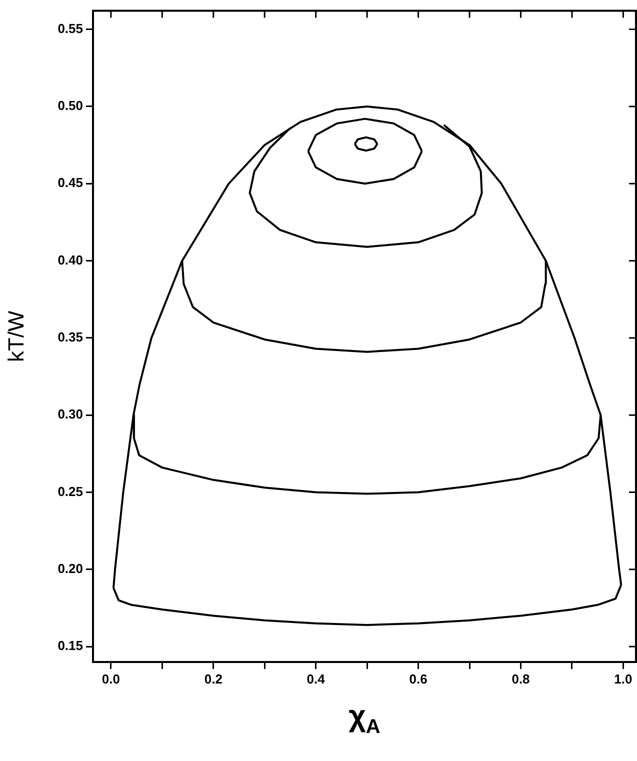 The height and width of the screenshot is (761, 637). I want to click on y-axis-title: kT/W, so click(15, 336).